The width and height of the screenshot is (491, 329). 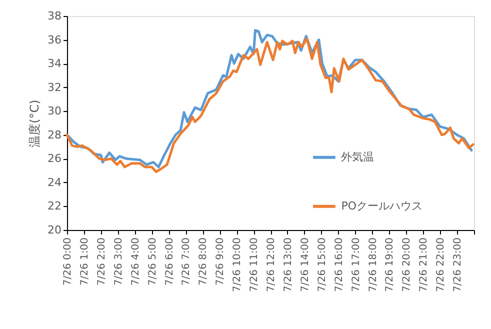 I want to click on x-tick-label: 7/26 15:00, so click(x=322, y=265).